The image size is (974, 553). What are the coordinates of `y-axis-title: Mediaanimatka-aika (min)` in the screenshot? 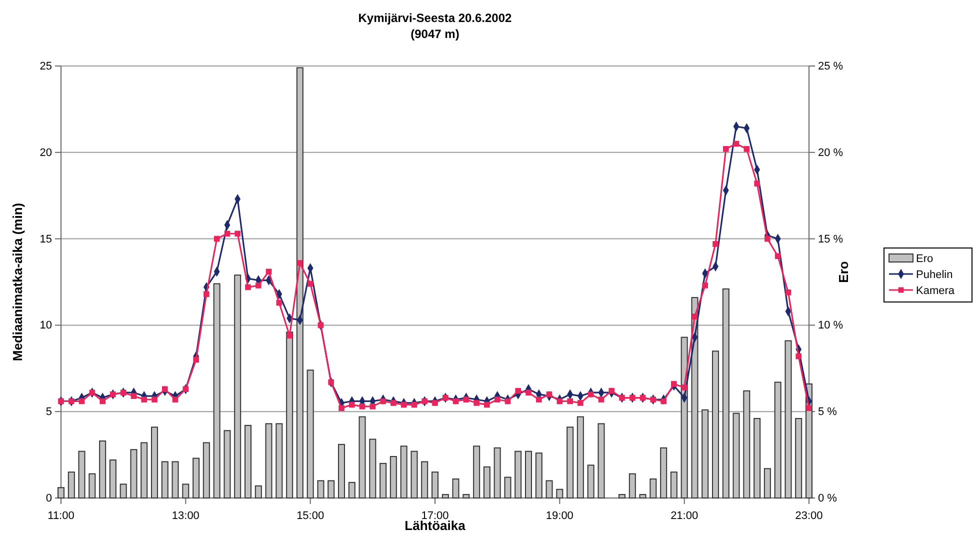 It's located at (17, 282).